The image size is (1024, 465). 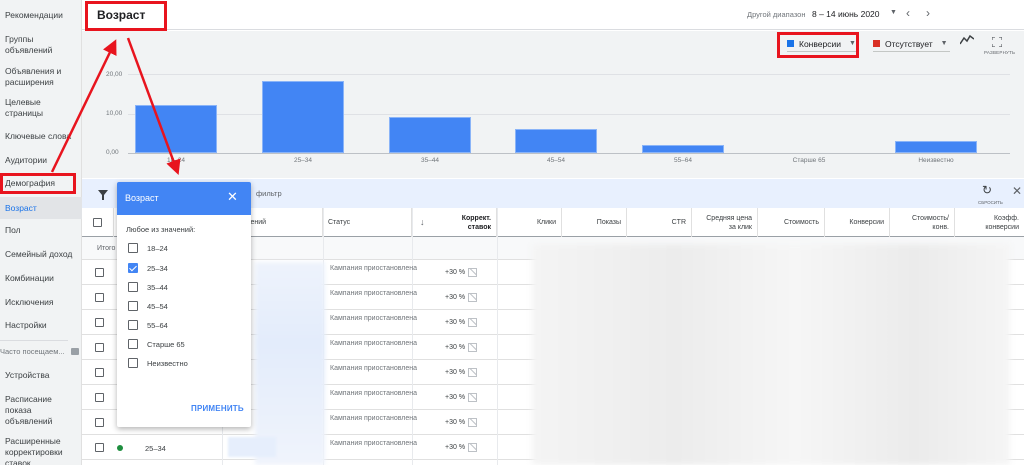 What do you see at coordinates (38, 136) in the screenshot?
I see `sidebar-item-keywords: Ключевые слова` at bounding box center [38, 136].